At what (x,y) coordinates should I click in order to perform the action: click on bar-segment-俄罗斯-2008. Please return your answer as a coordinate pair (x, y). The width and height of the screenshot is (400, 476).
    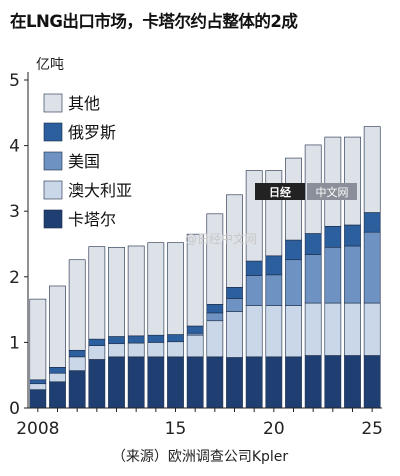
    Looking at the image, I should click on (38, 382).